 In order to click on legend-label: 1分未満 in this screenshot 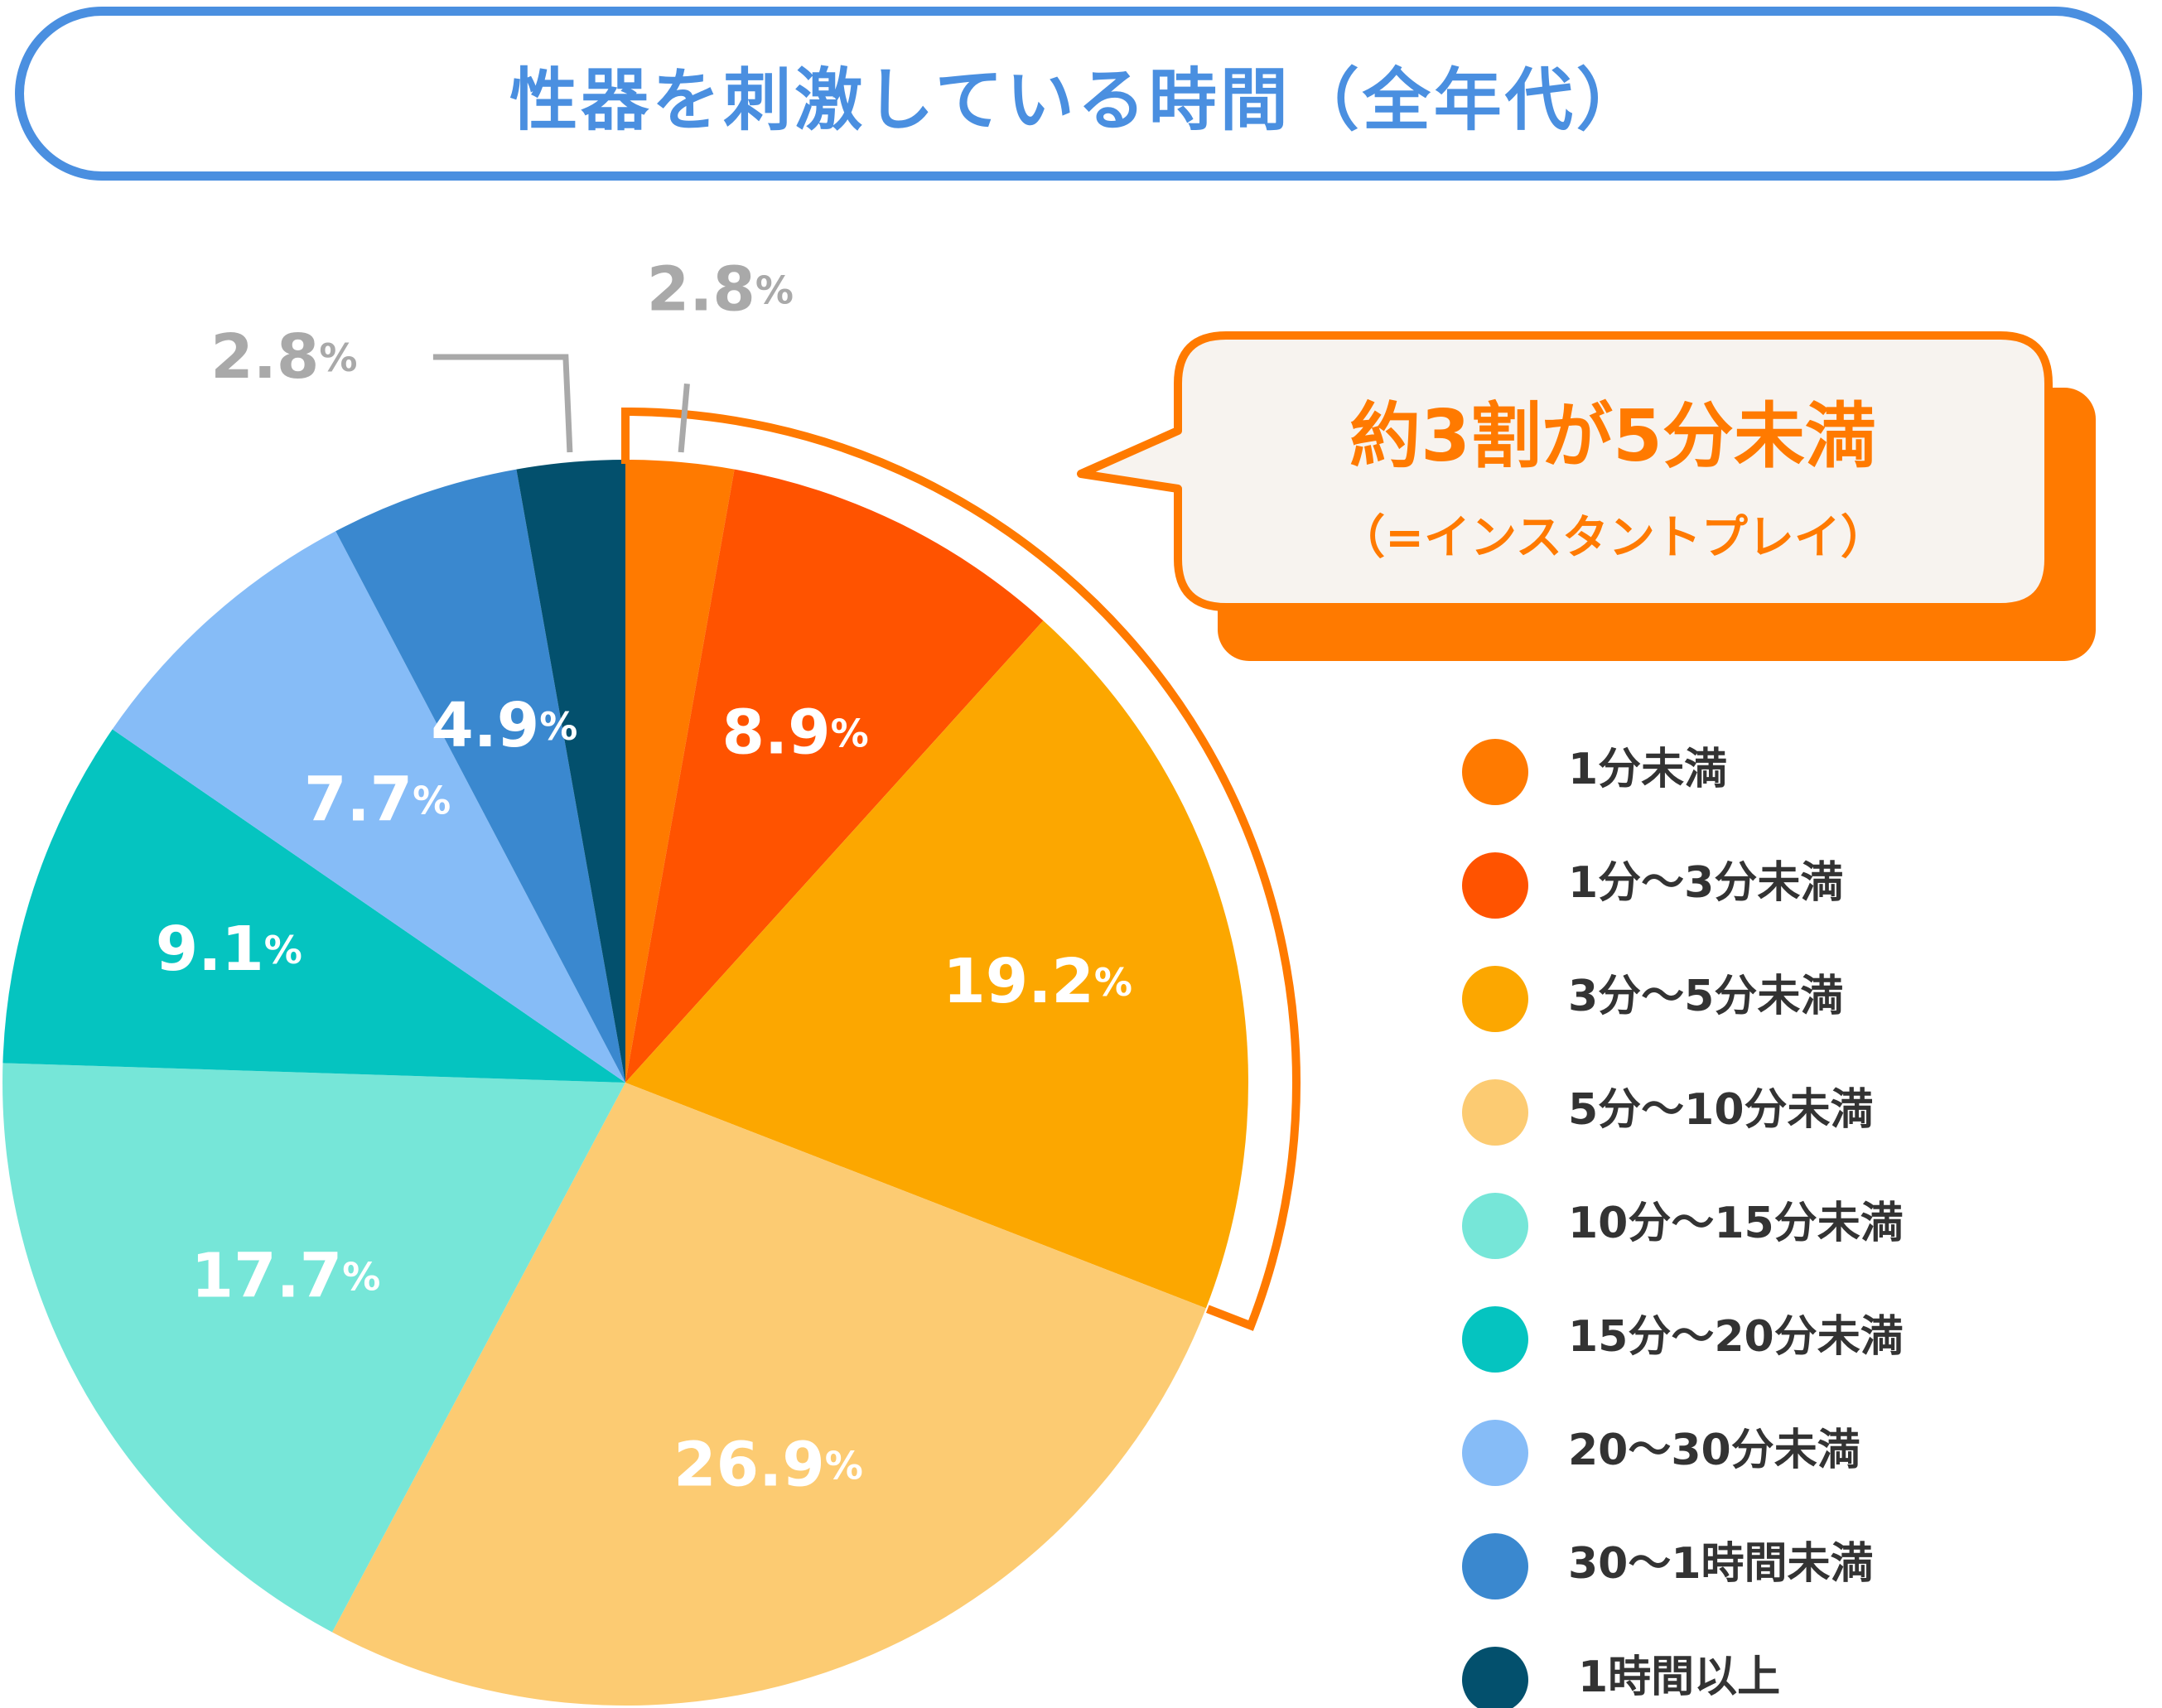, I will do `click(1647, 769)`.